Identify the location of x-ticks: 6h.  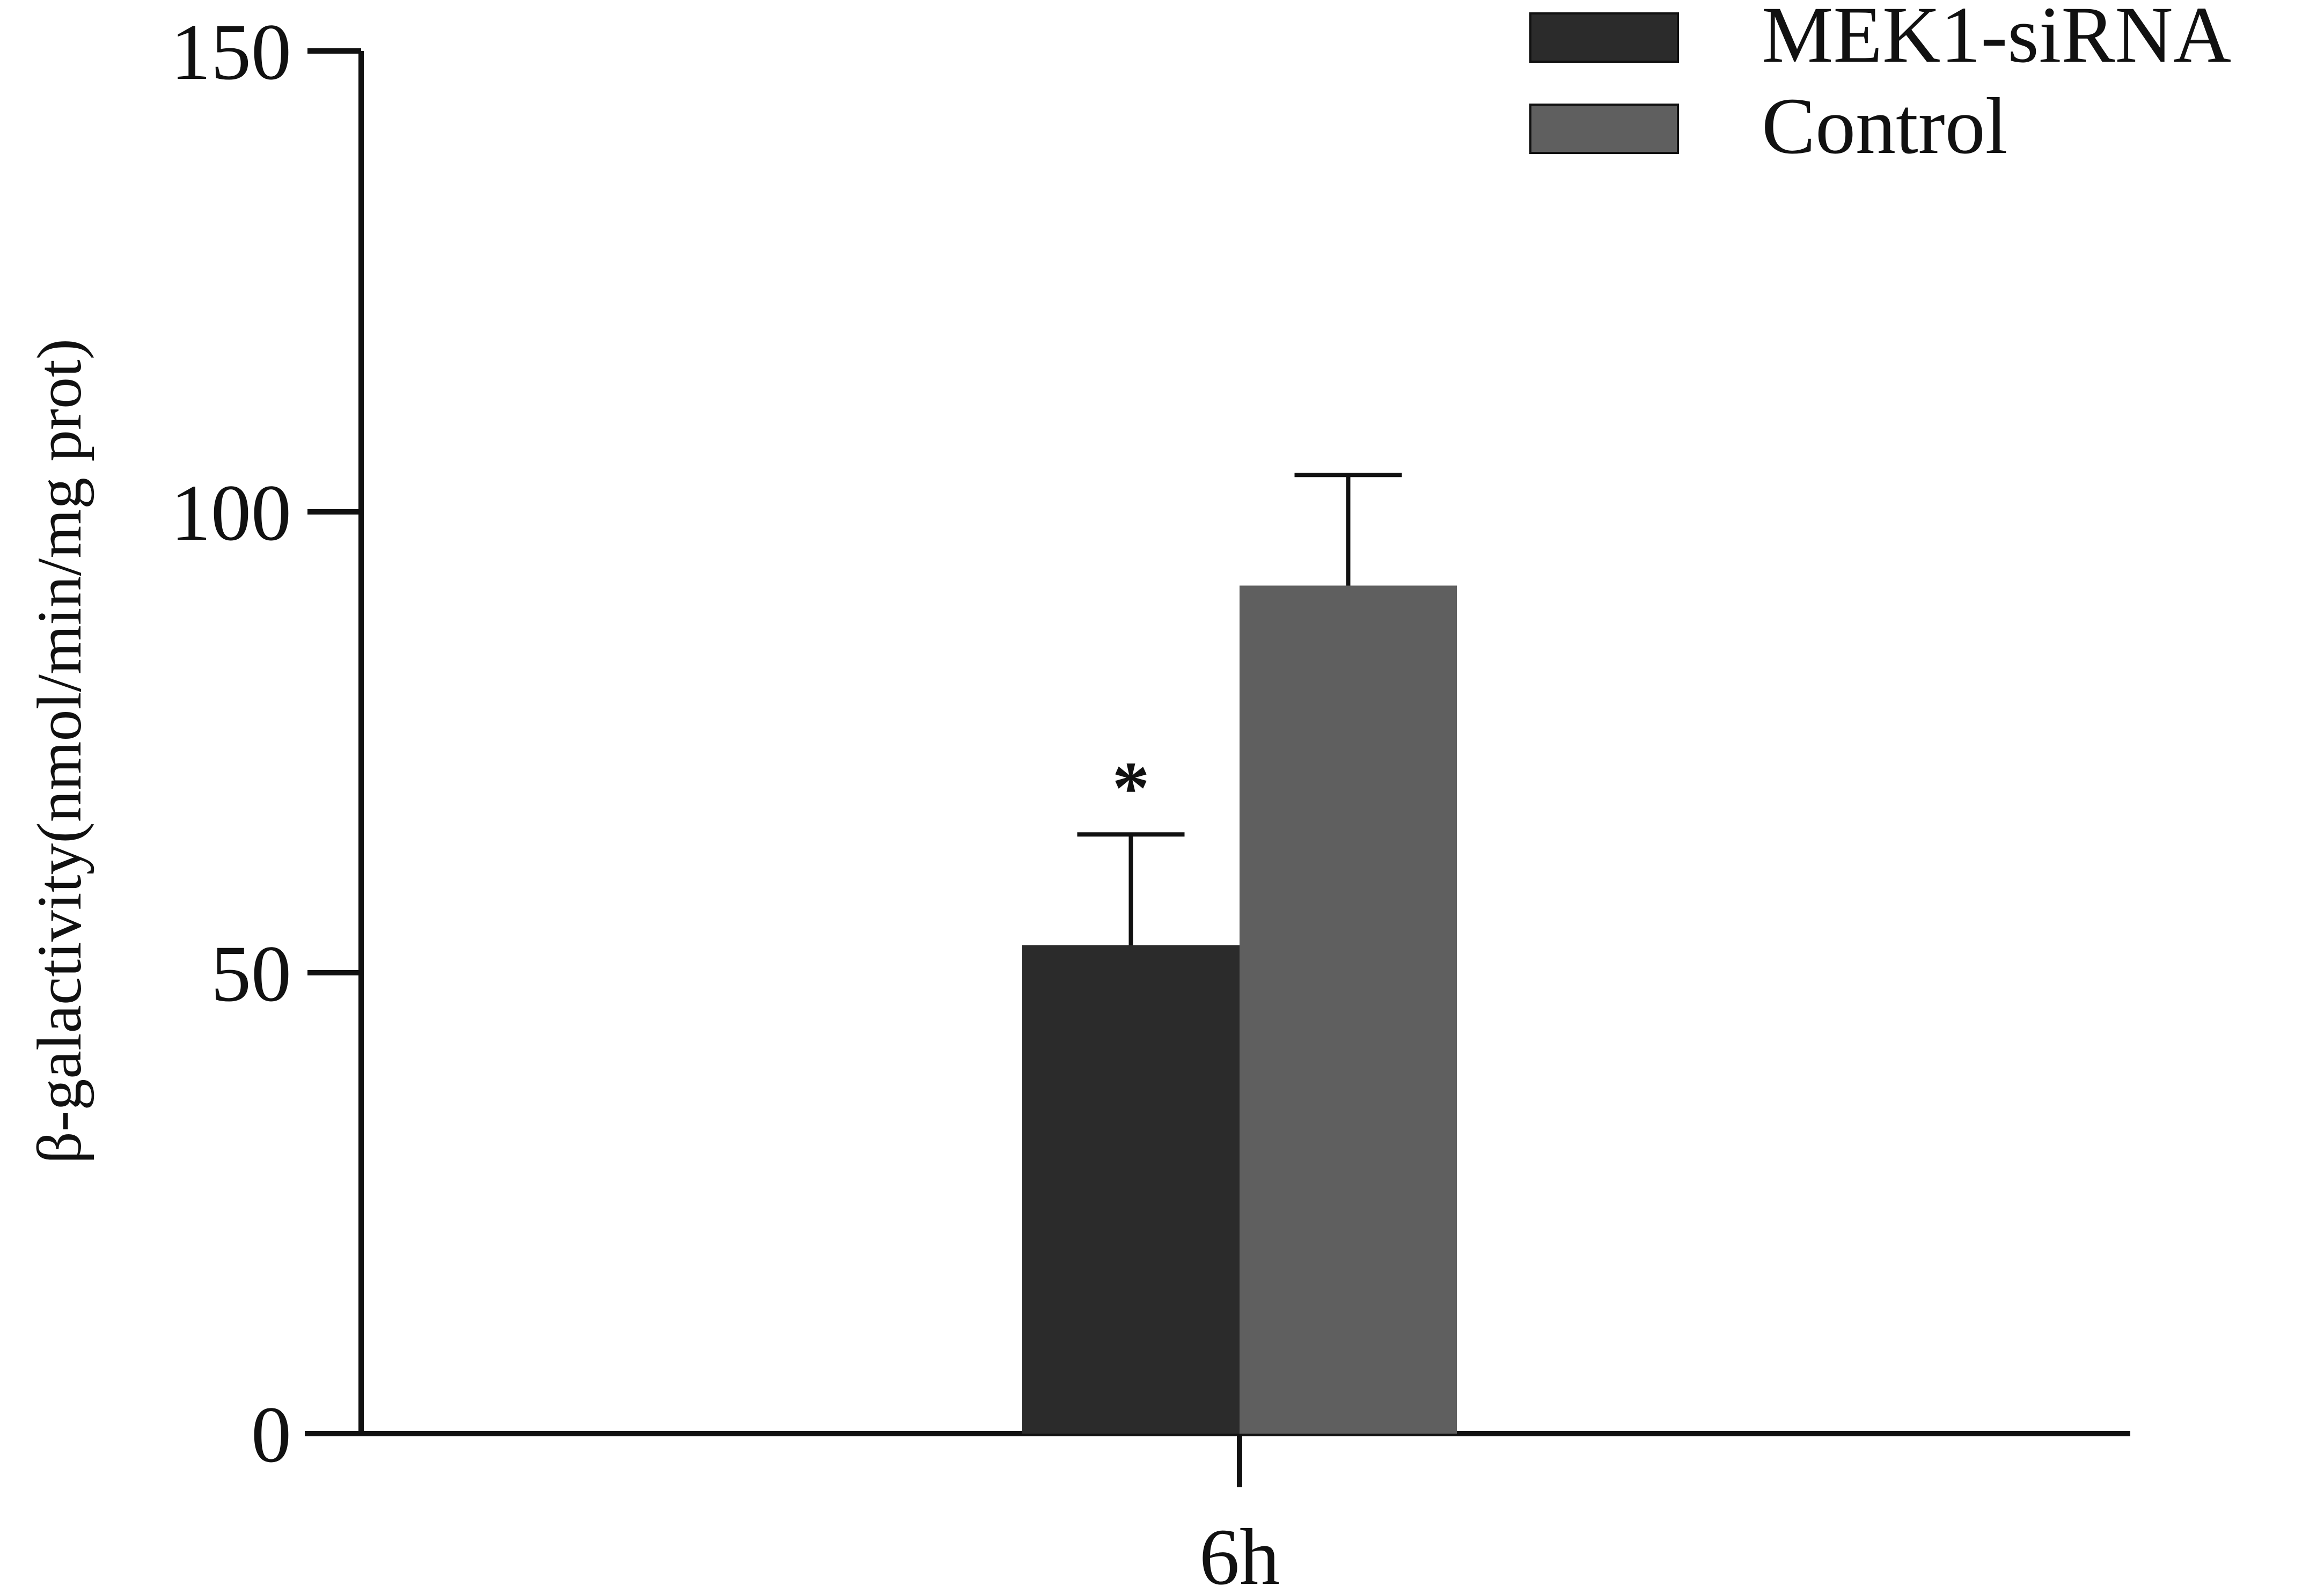
(1239, 1510).